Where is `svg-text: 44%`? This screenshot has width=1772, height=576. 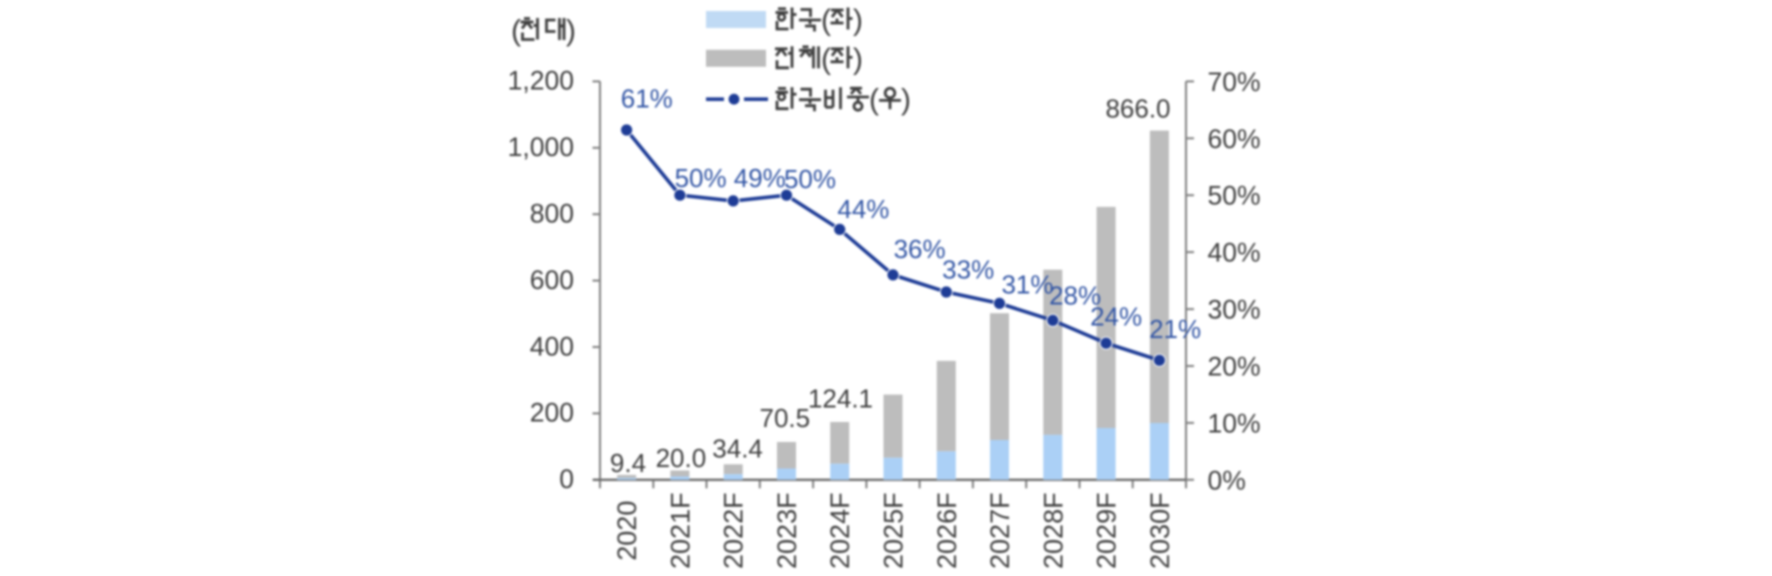
svg-text: 44% is located at coordinates (863, 209).